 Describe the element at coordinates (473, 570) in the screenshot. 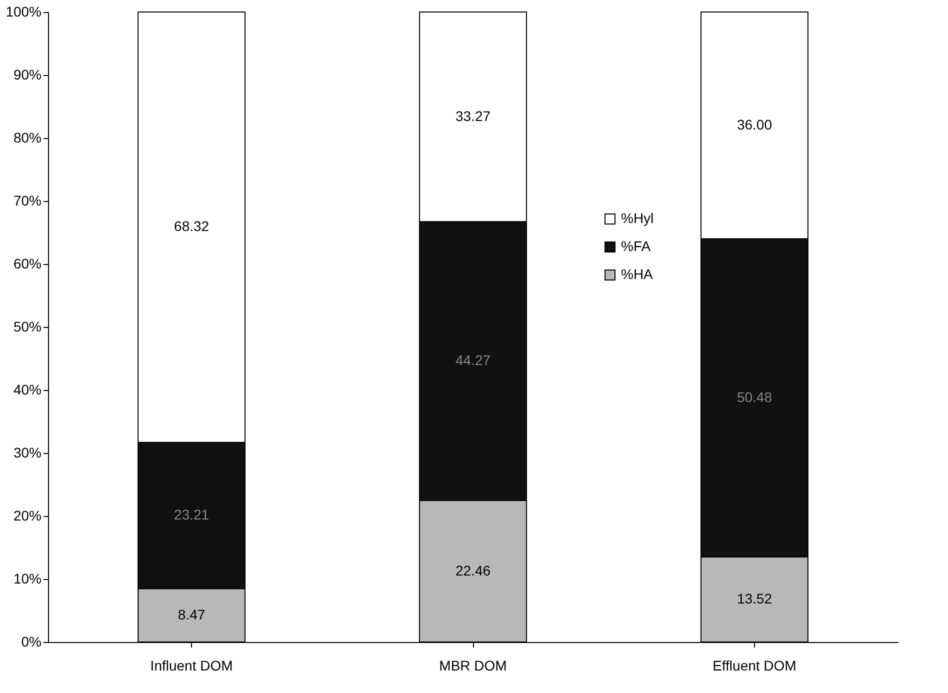

I see `data-label: 22.46` at that location.